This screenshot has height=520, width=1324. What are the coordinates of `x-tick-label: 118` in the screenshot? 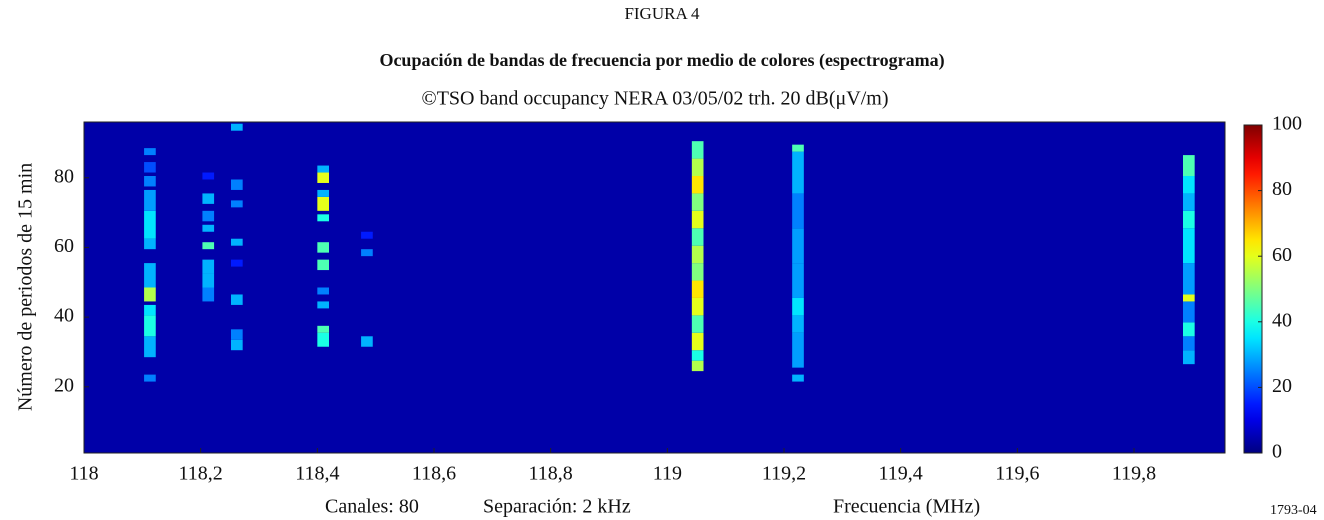 It's located at (83, 474).